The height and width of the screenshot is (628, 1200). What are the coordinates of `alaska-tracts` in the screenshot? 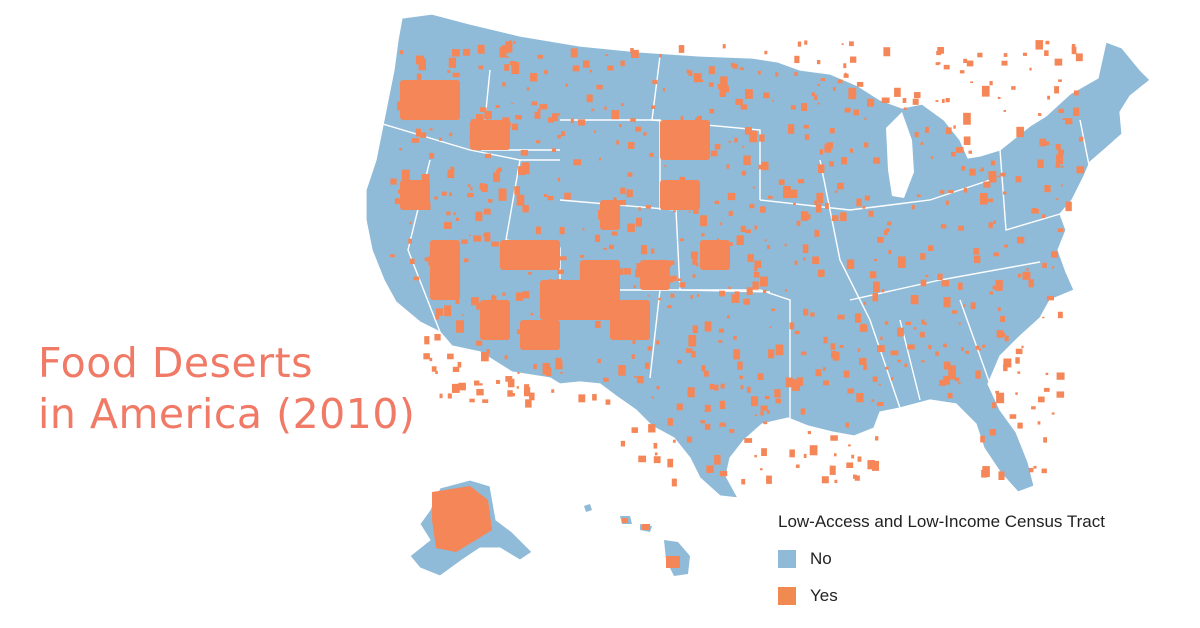 It's located at (462, 519).